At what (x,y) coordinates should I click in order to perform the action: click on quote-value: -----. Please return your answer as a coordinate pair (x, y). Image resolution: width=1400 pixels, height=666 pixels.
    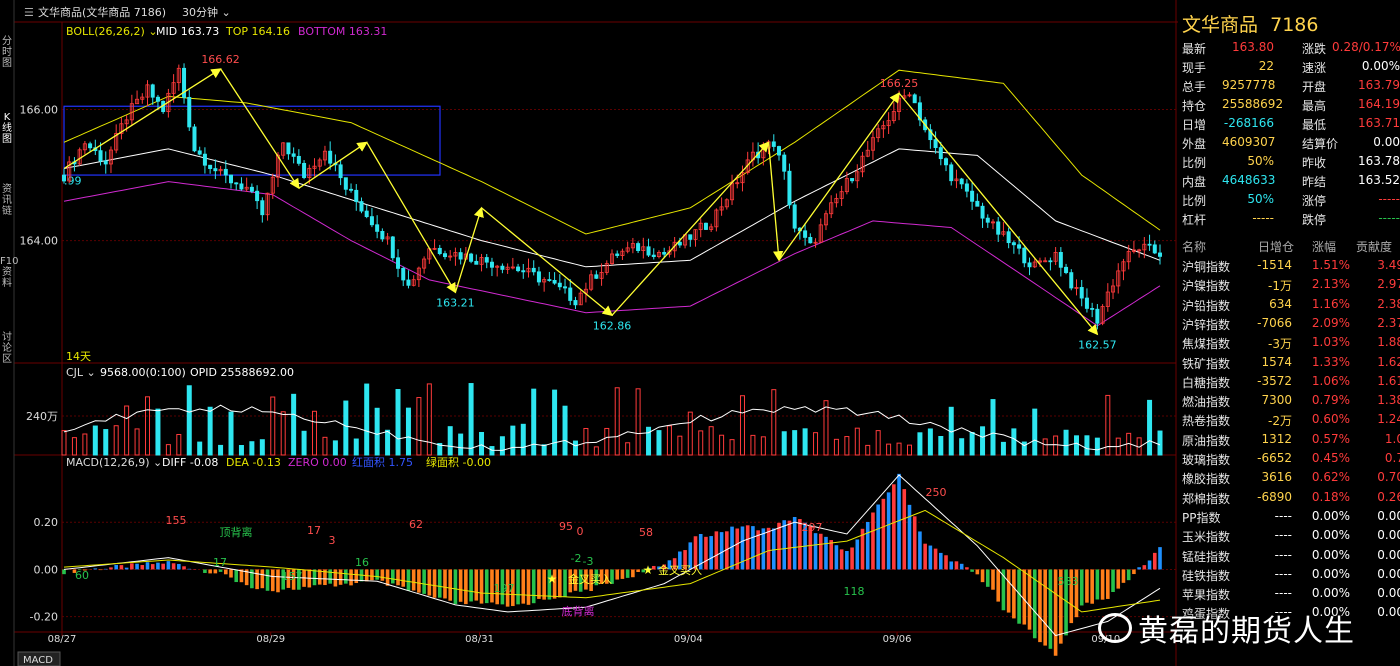
    Looking at the image, I should click on (1389, 199).